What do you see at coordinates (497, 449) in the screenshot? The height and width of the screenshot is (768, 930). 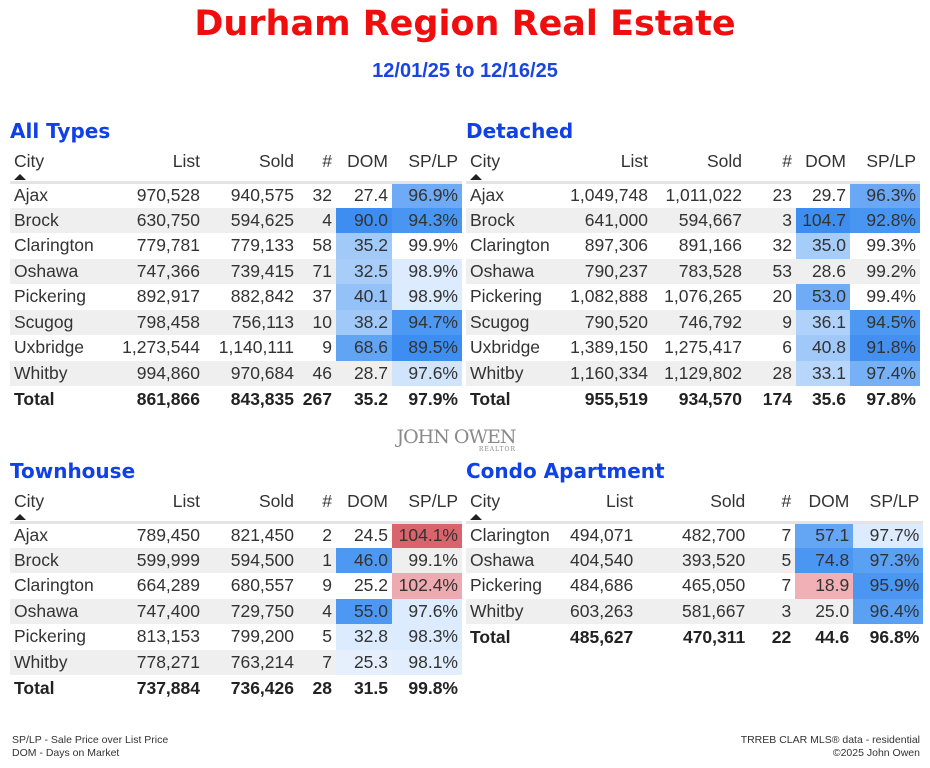 I see `logo-sub: REALTOR` at bounding box center [497, 449].